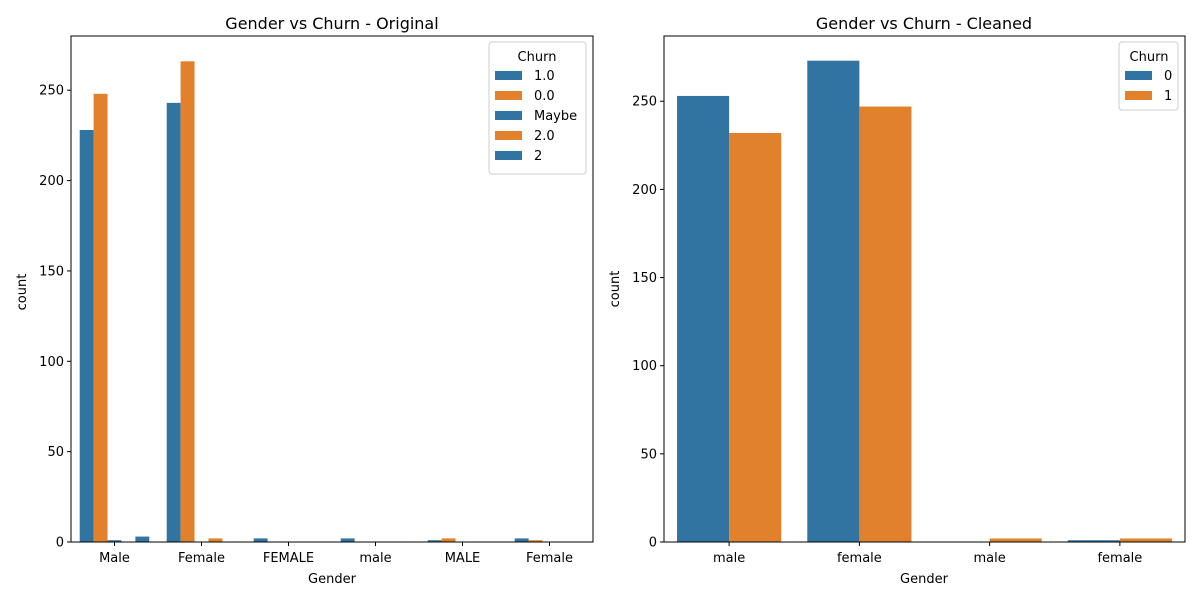 This screenshot has width=1200, height=600. I want to click on chart-1-ytick-label-4: 200, so click(644, 190).